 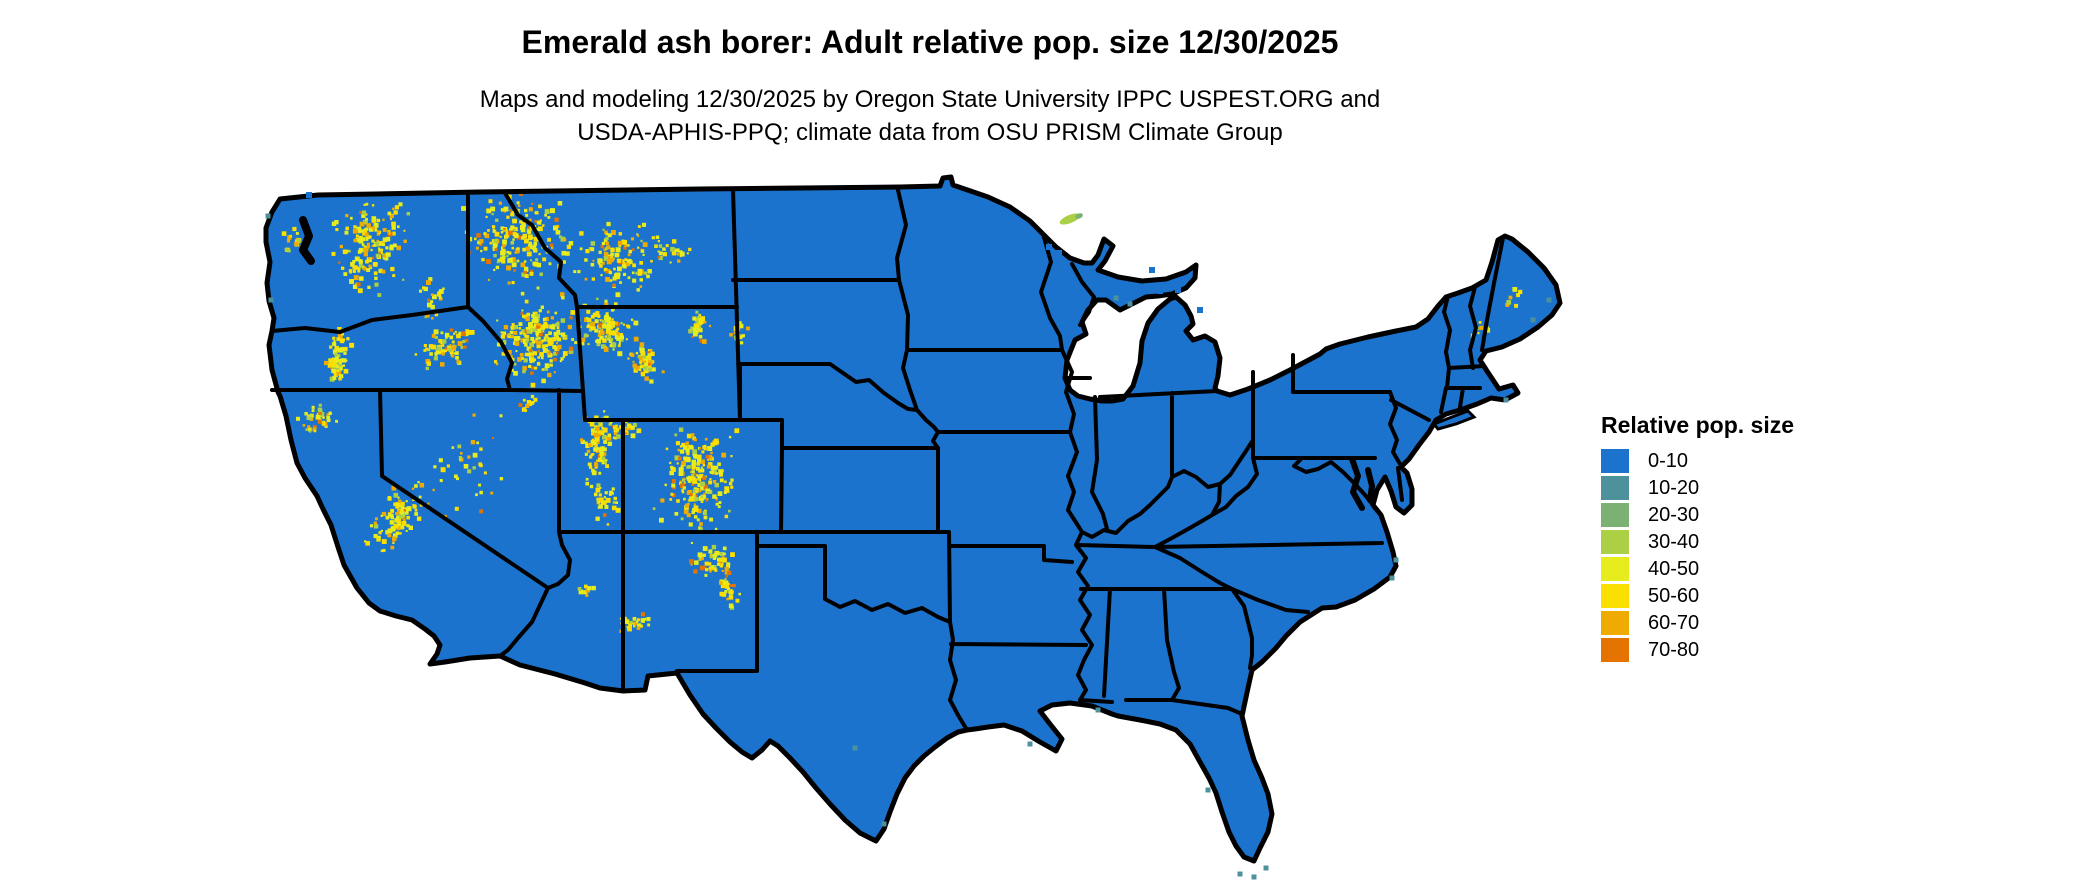 What do you see at coordinates (1751, 623) in the screenshot?
I see `legend-item: 60-70` at bounding box center [1751, 623].